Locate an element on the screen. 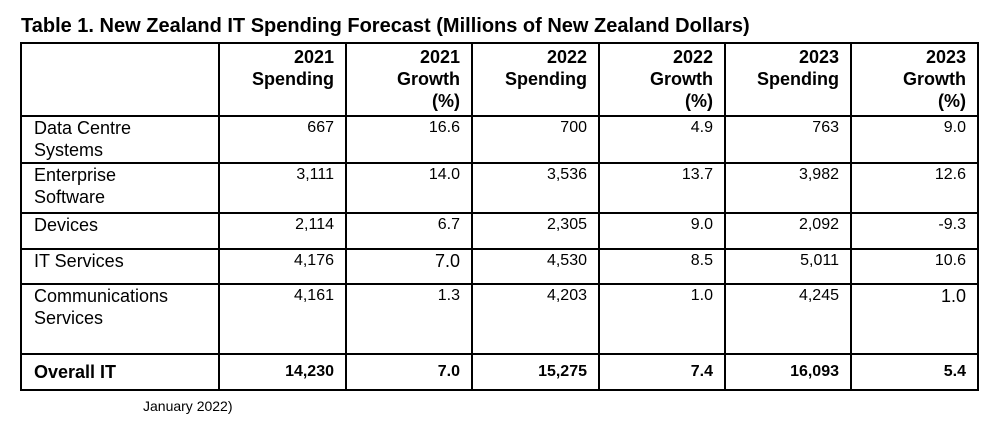 This screenshot has width=1004, height=424. header-2022-growth: 2022 Growth (%) is located at coordinates (662, 79).